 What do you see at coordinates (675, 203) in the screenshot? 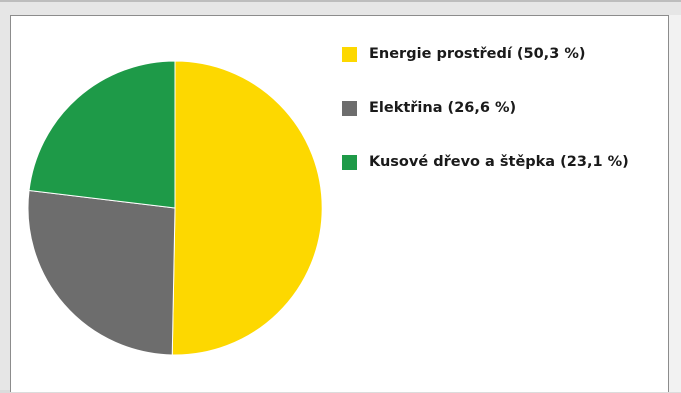
I see `window-edge` at bounding box center [675, 203].